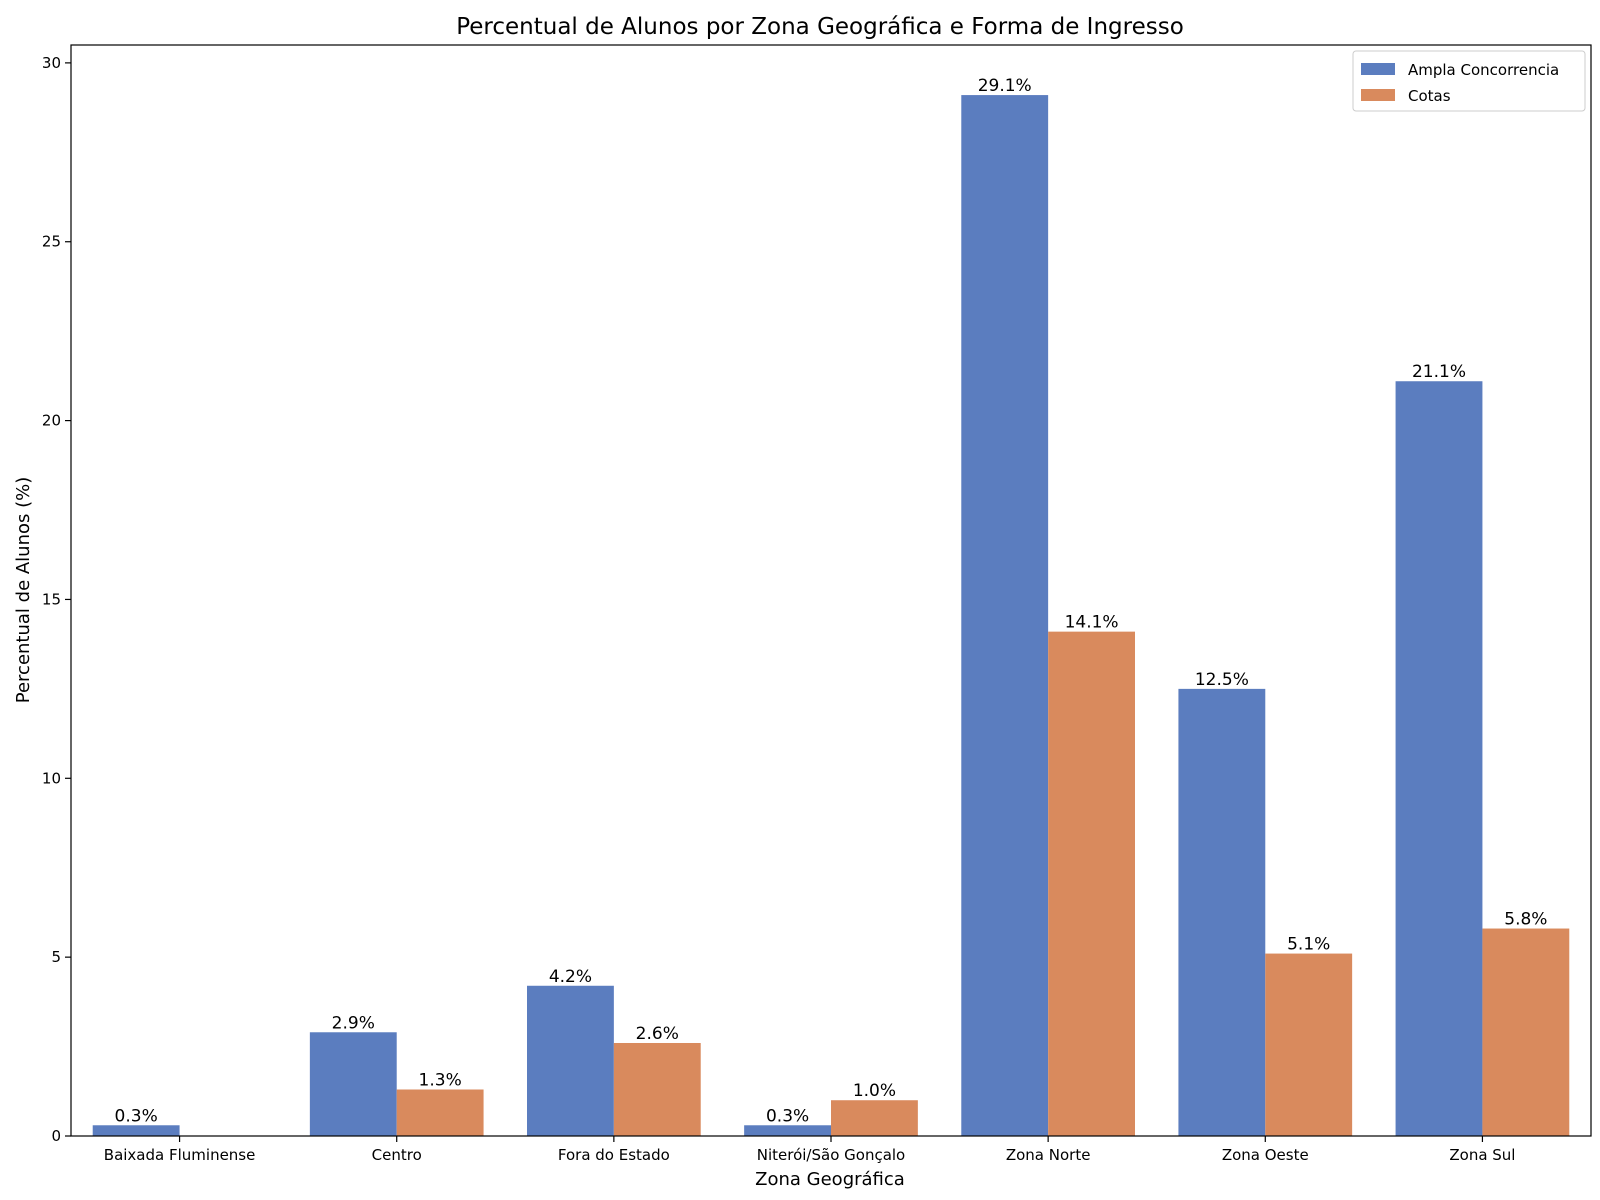 The width and height of the screenshot is (1600, 1200). I want to click on legend-swatch-ampla, so click(1378, 69).